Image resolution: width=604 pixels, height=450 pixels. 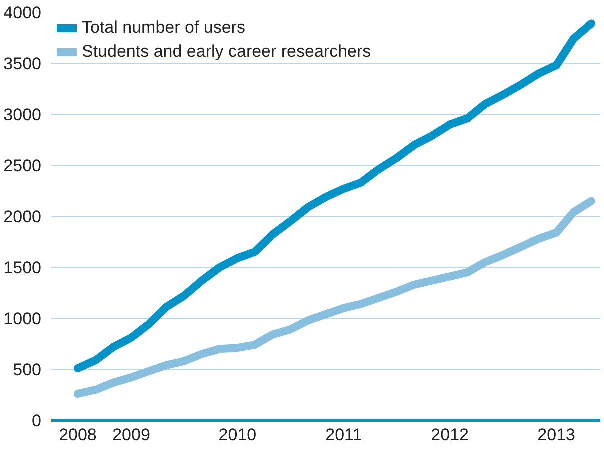 I want to click on x-tick-label: 2009, so click(x=131, y=435).